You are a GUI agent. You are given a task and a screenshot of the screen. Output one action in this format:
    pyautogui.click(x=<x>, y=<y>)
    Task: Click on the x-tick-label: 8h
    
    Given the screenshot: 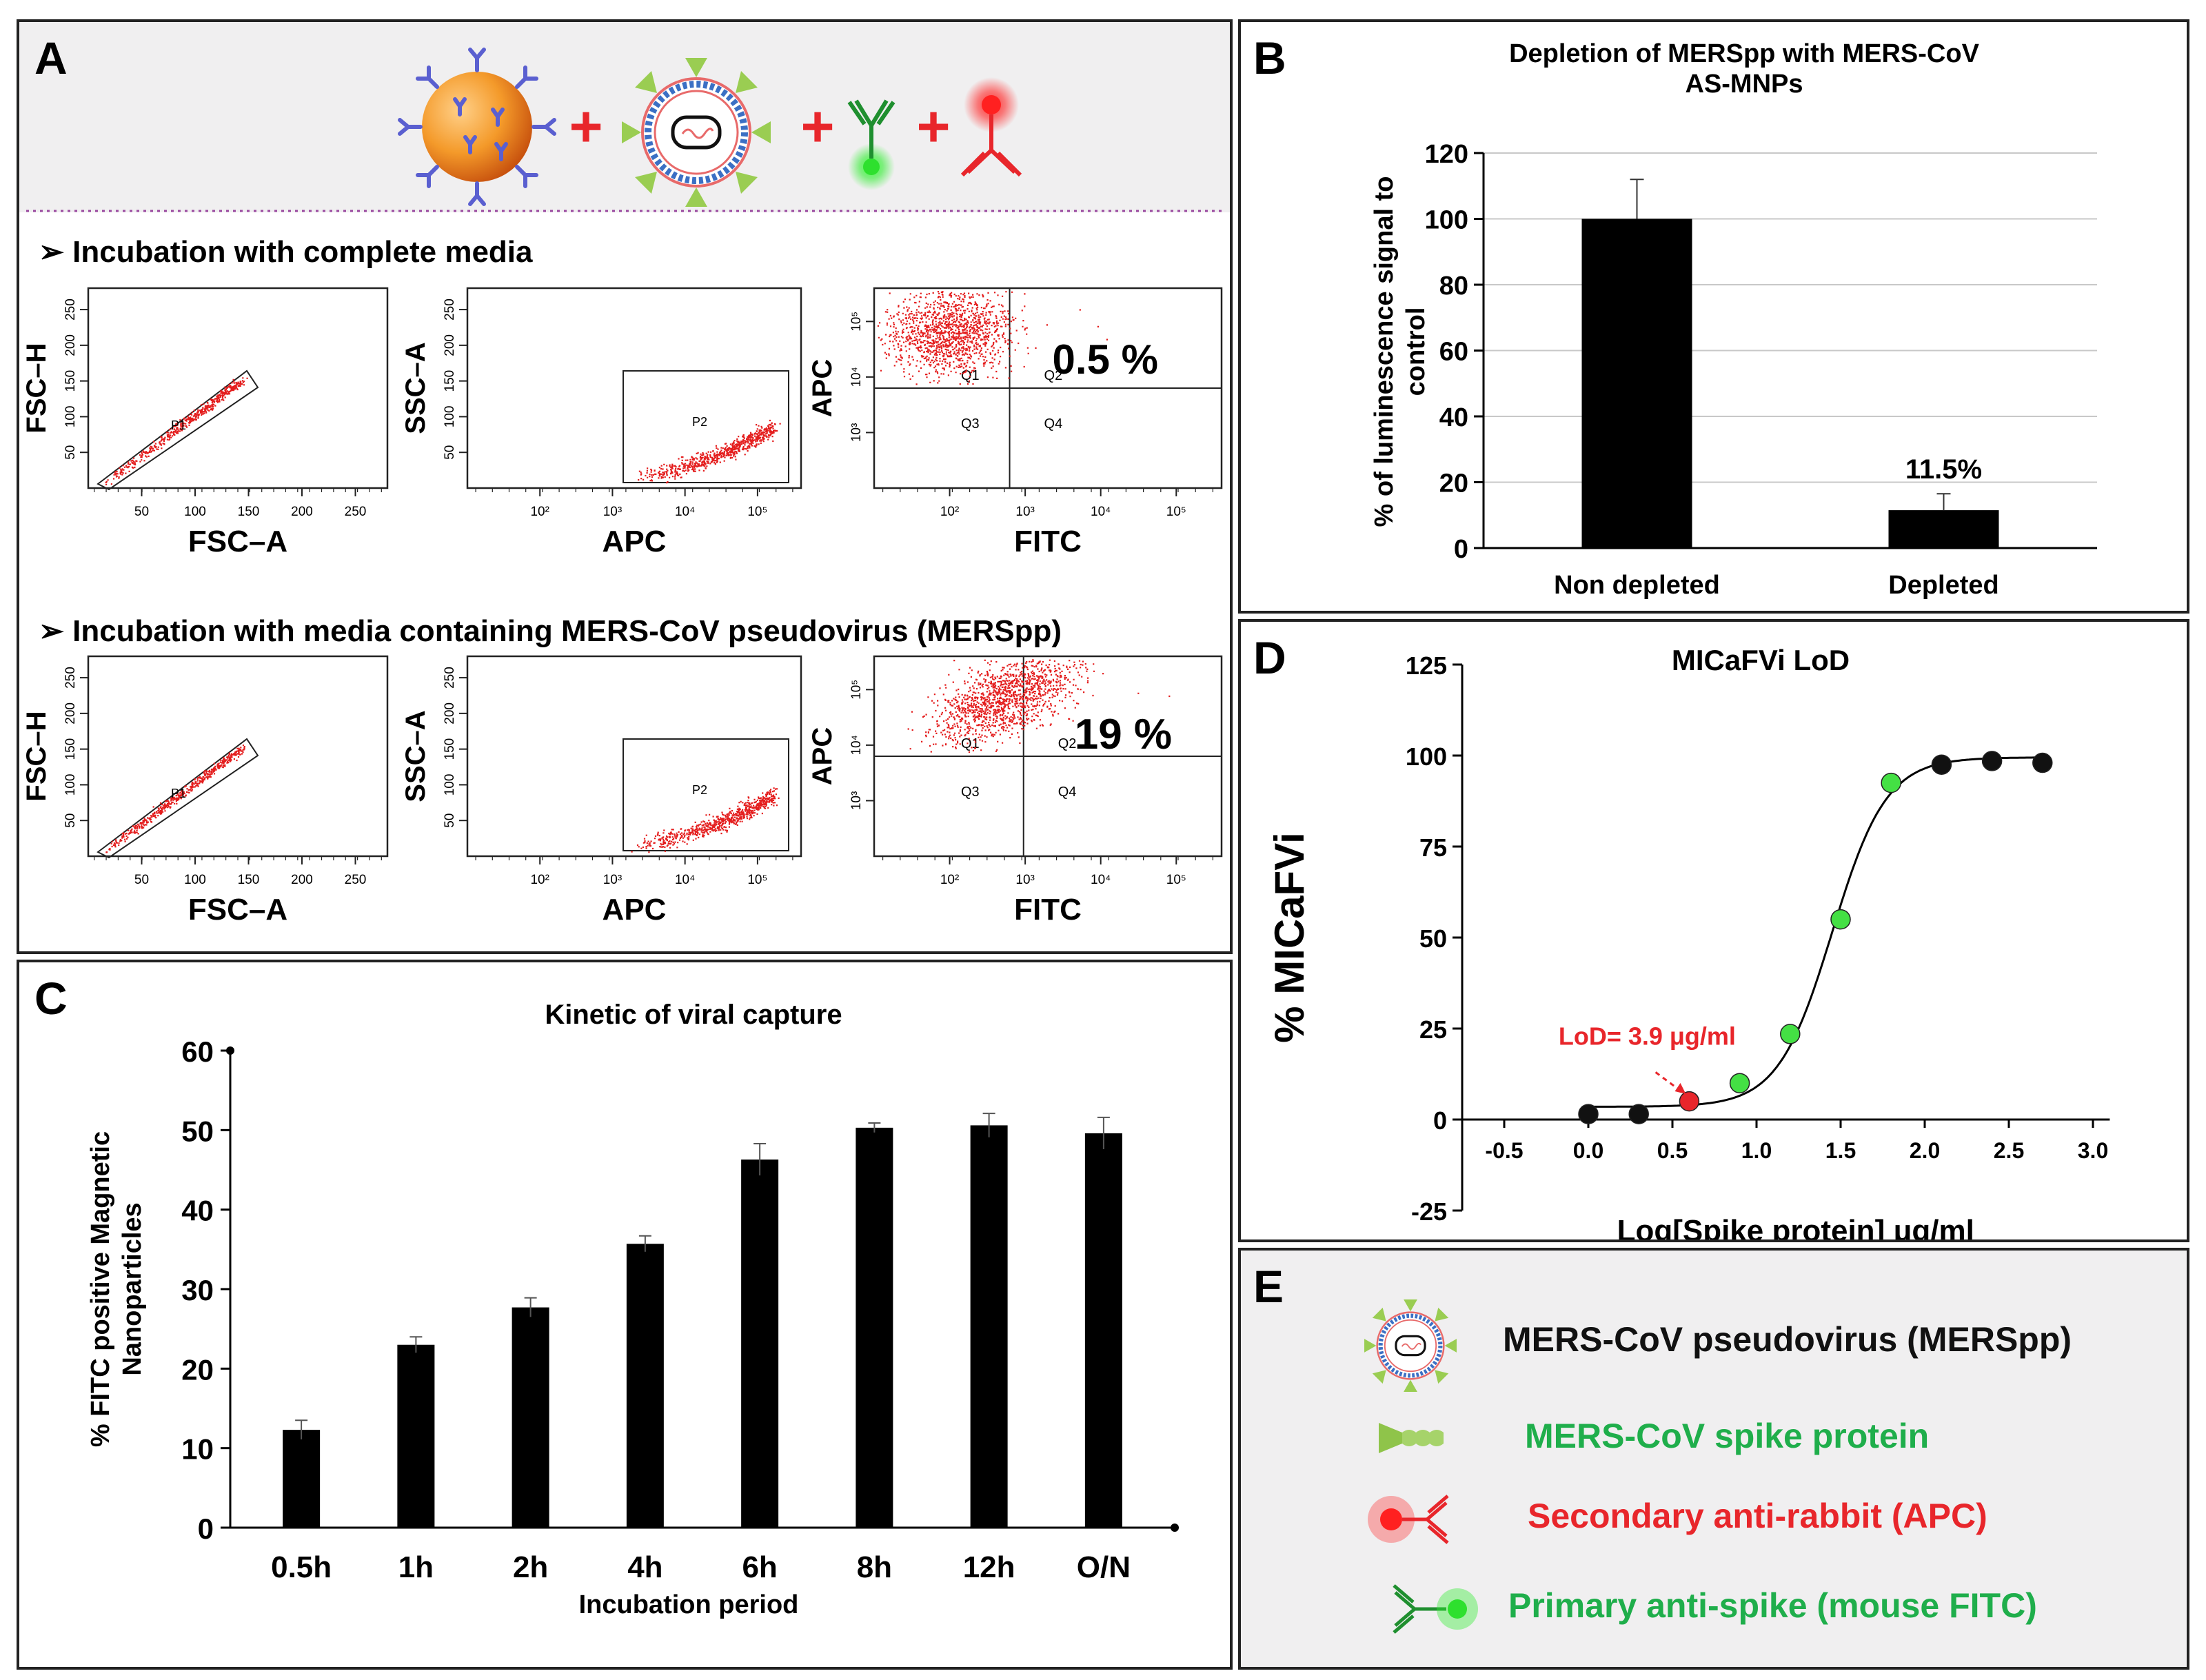 What is the action you would take?
    pyautogui.click(x=874, y=1567)
    